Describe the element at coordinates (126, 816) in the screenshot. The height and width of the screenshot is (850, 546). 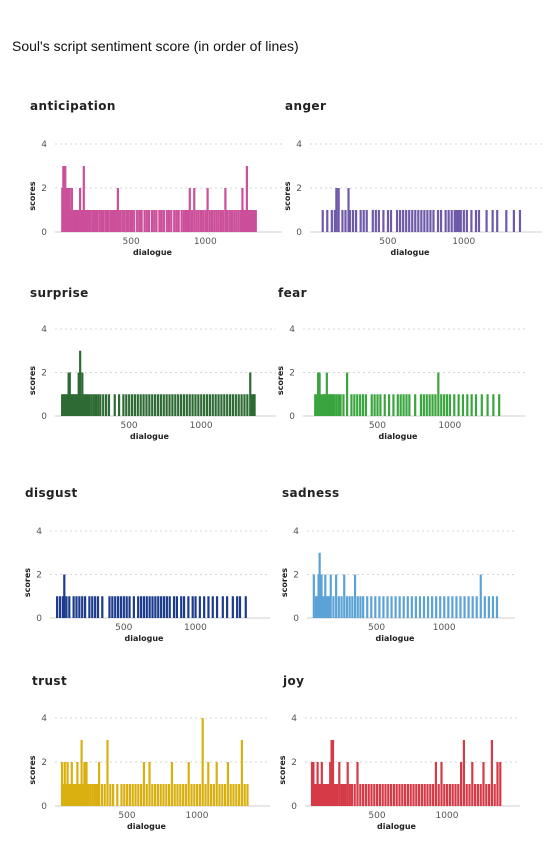
I see `x-tick-label: 500` at that location.